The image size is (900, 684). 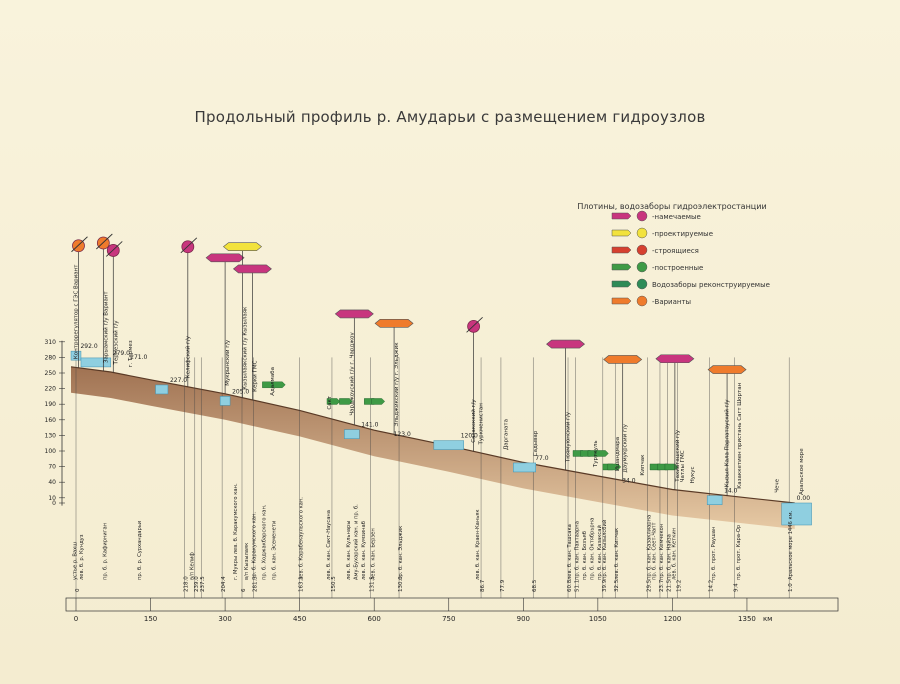 What do you see at coordinates (255, 376) in the screenshot?
I see `location-label-top: Керки ГМС` at bounding box center [255, 376].